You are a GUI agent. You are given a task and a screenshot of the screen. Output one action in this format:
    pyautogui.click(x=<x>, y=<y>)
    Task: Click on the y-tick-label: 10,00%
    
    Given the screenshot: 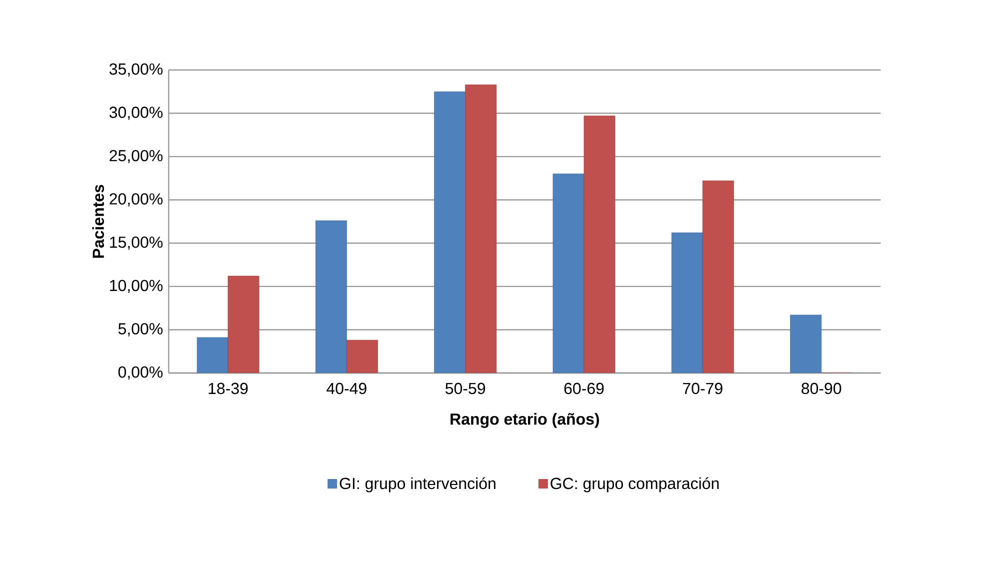 What is the action you would take?
    pyautogui.click(x=136, y=287)
    